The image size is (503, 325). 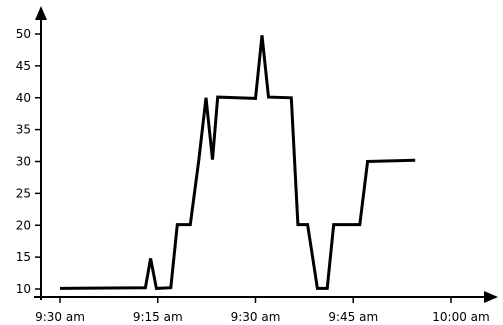 What do you see at coordinates (23, 66) in the screenshot?
I see `y-tick-label: 45` at bounding box center [23, 66].